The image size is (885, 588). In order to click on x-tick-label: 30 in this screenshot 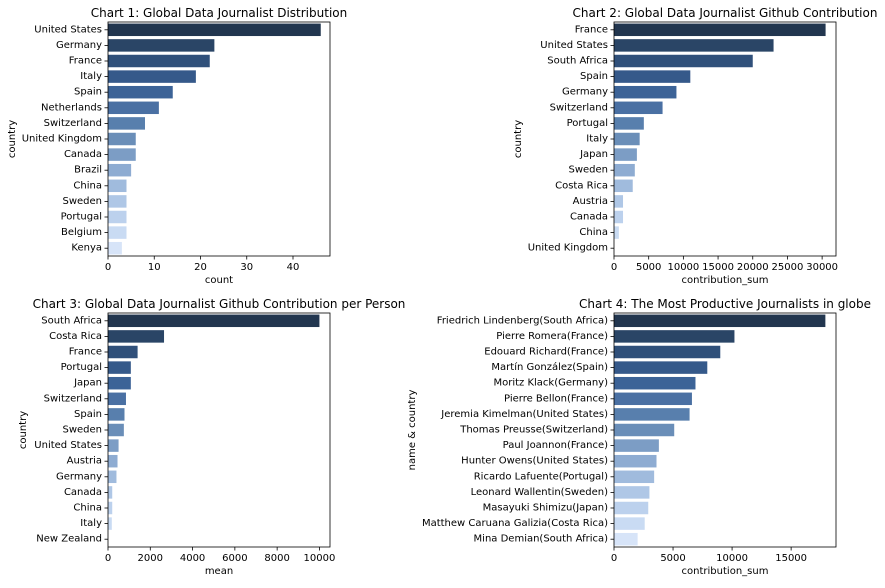, I will do `click(246, 267)`.